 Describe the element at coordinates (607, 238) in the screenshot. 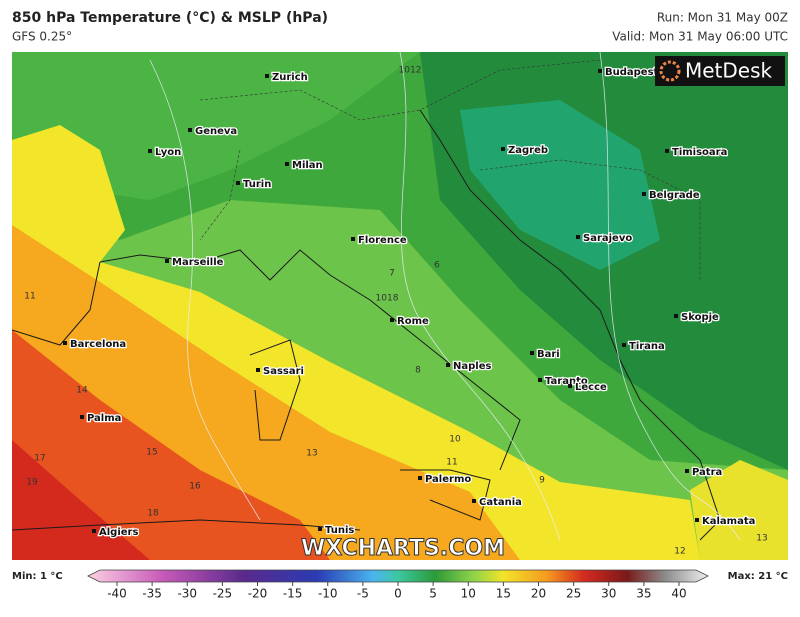

I see `city-label: Sarajevo` at that location.